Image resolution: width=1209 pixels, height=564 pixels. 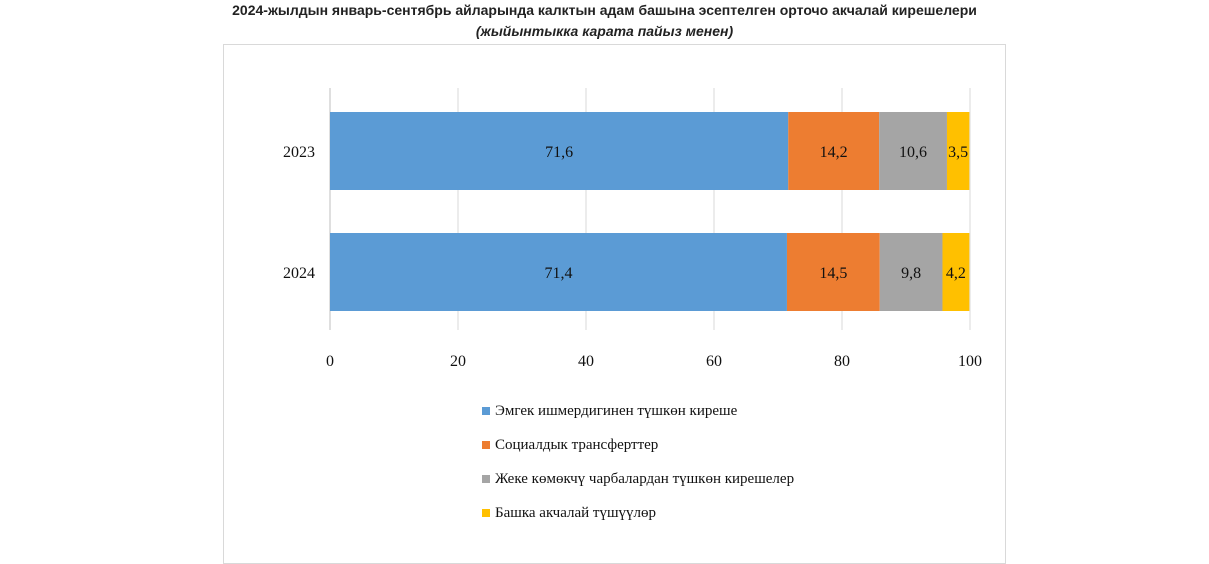 I want to click on legend-item-labor-income: Эмгек ишмердигинен түшкөн киреше, so click(x=638, y=411).